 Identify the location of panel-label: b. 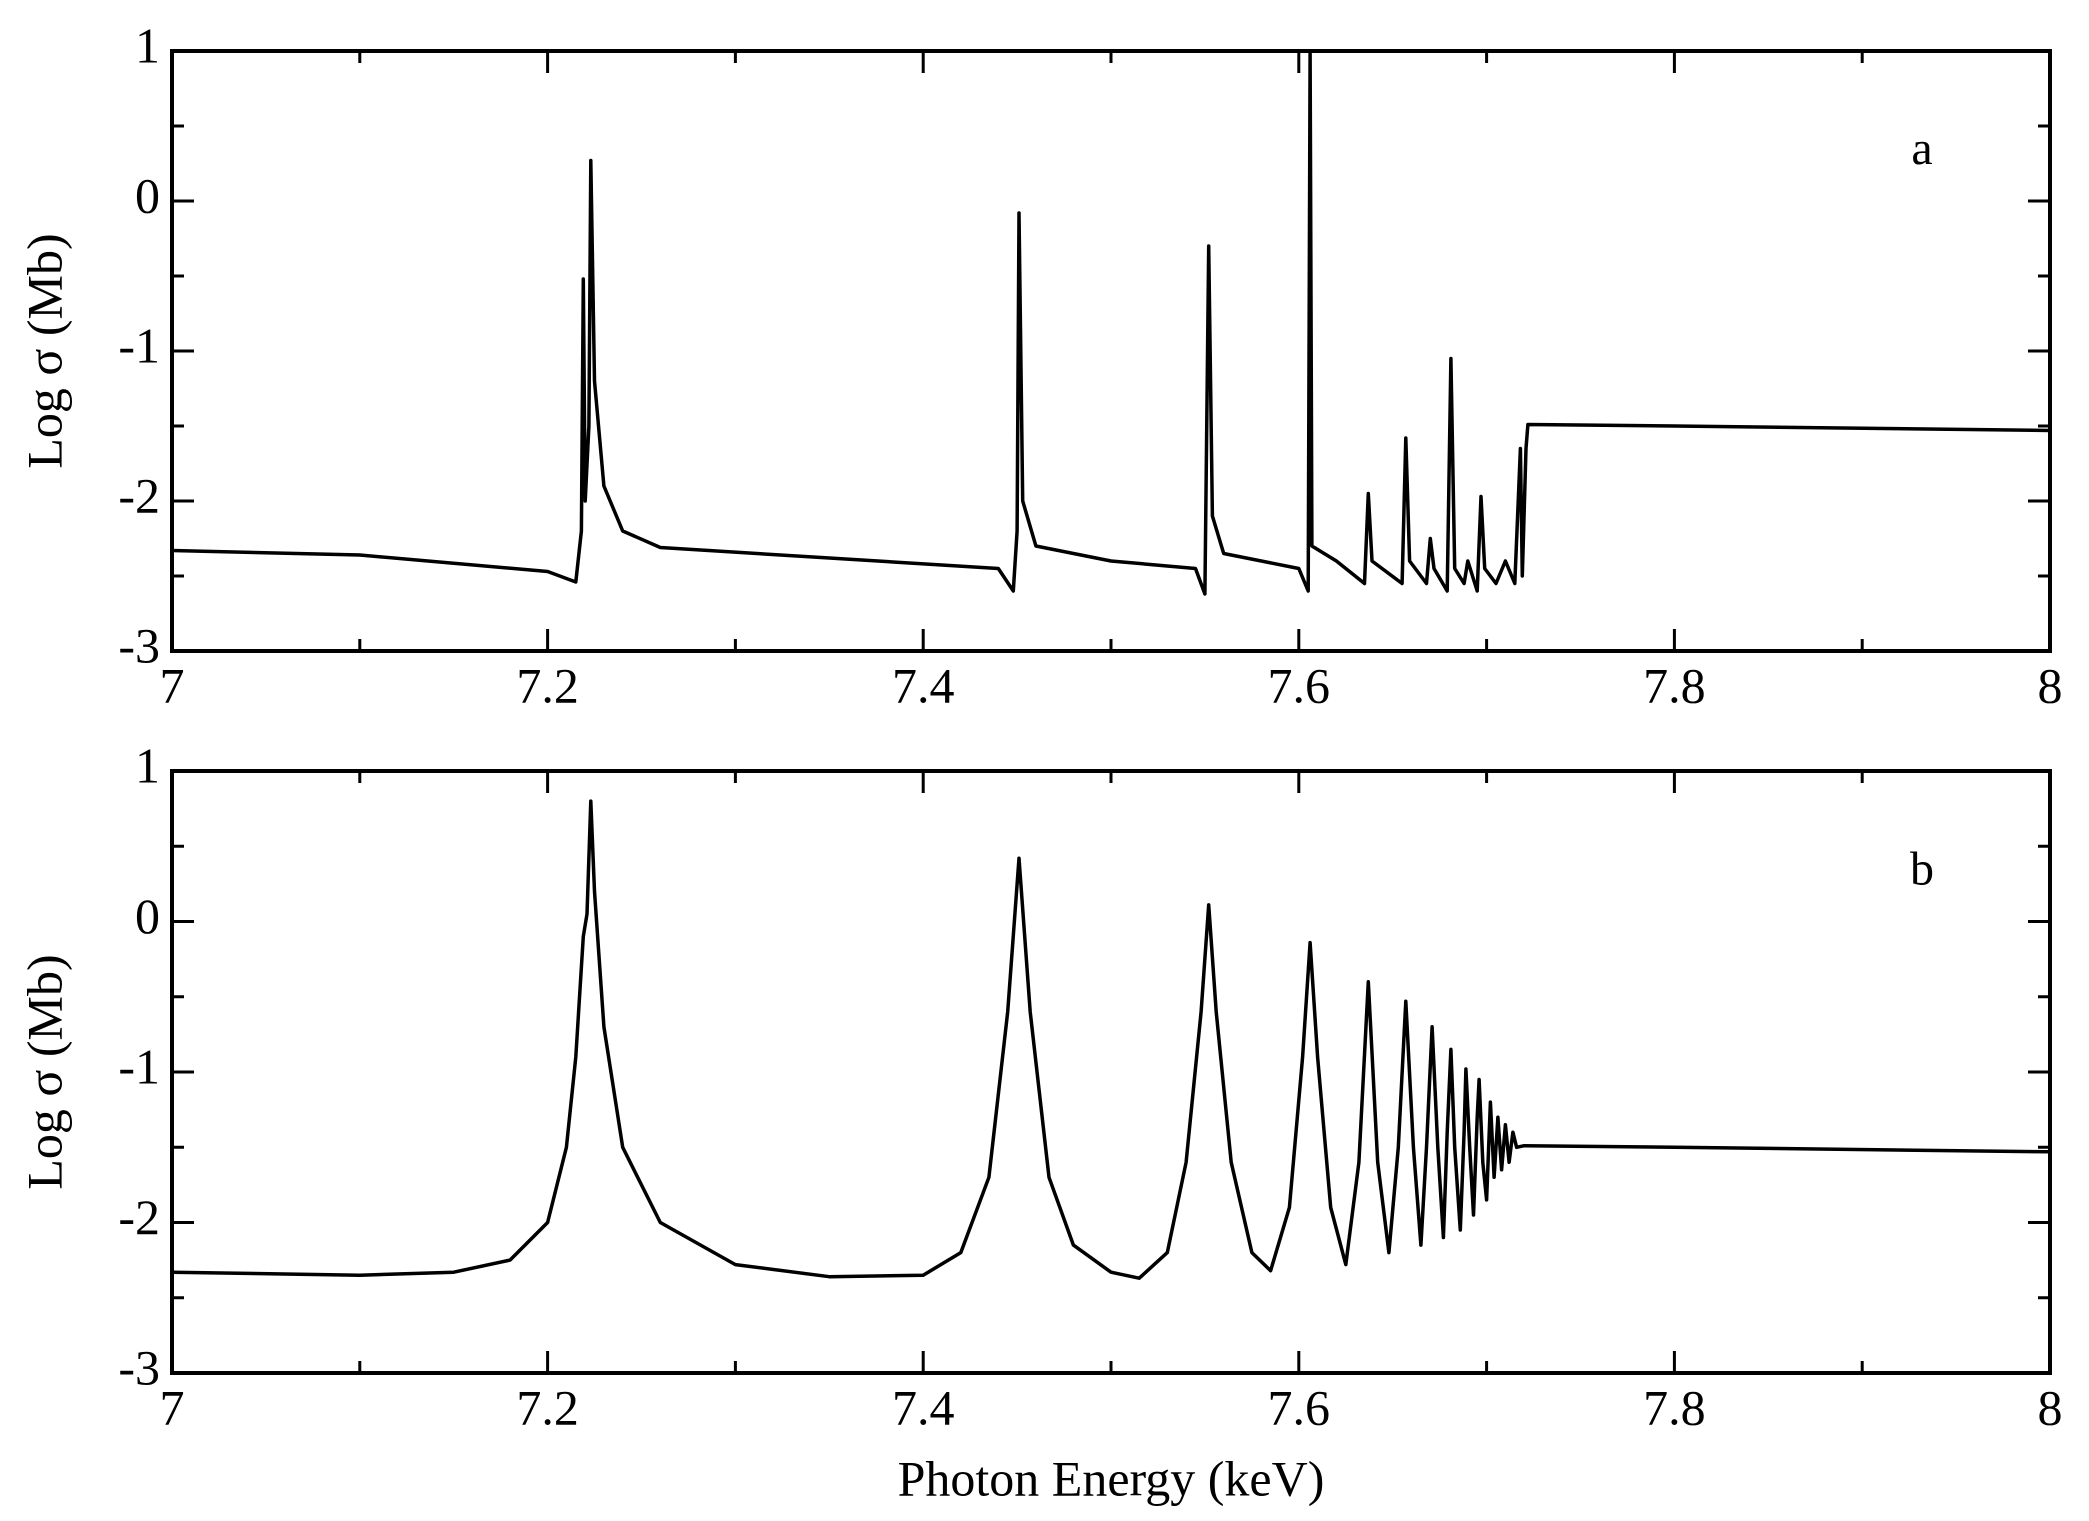
(1922, 868).